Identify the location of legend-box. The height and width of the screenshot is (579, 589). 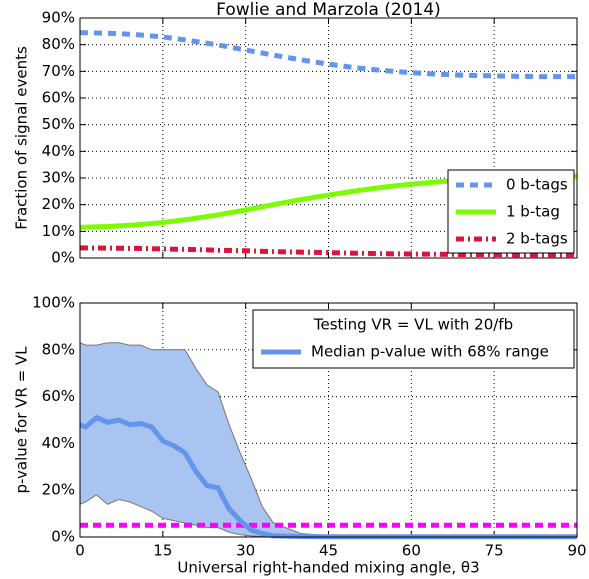
(413, 339).